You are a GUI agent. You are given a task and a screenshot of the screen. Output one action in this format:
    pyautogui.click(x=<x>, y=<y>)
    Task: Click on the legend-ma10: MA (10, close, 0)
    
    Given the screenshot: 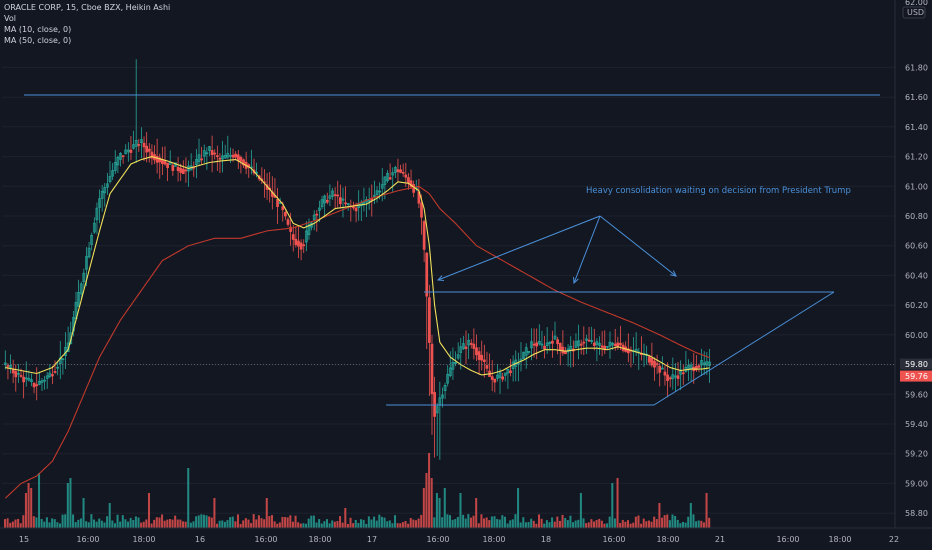 What is the action you would take?
    pyautogui.click(x=38, y=29)
    